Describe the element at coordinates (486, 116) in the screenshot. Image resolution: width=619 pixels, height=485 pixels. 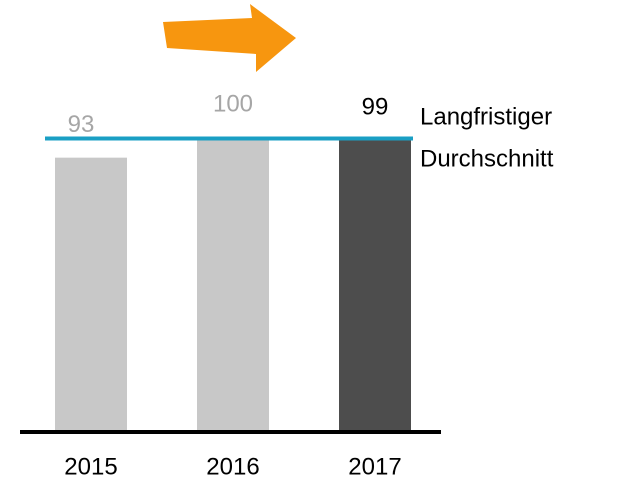
I see `reference-label: Langfristiger` at that location.